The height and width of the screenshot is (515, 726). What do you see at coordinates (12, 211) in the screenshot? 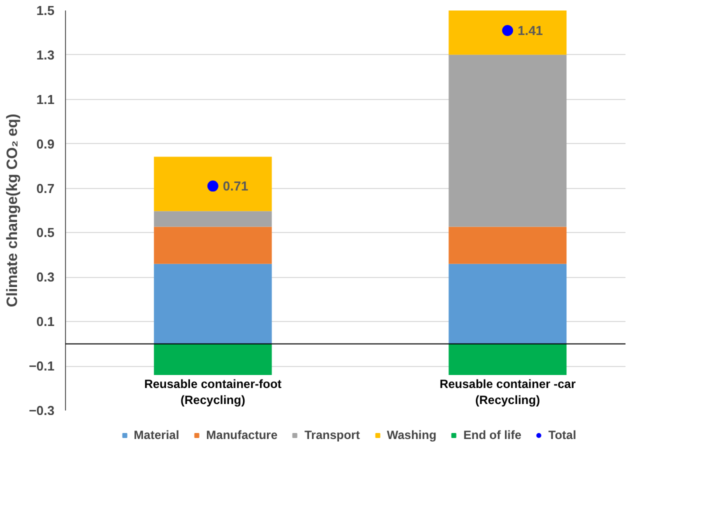
I see `y-axis-title: Climate change(kg CO₂ eq)` at bounding box center [12, 211].